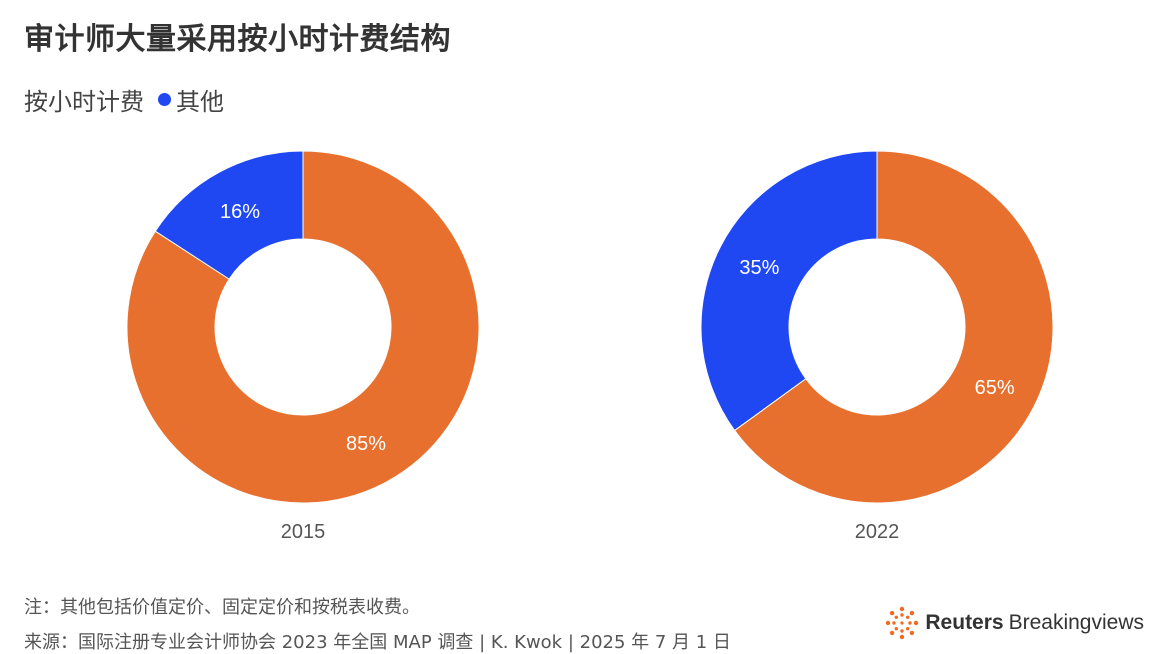 The height and width of the screenshot is (654, 1158). I want to click on logo-text-breakingviews: Breakingviews, so click(1076, 622).